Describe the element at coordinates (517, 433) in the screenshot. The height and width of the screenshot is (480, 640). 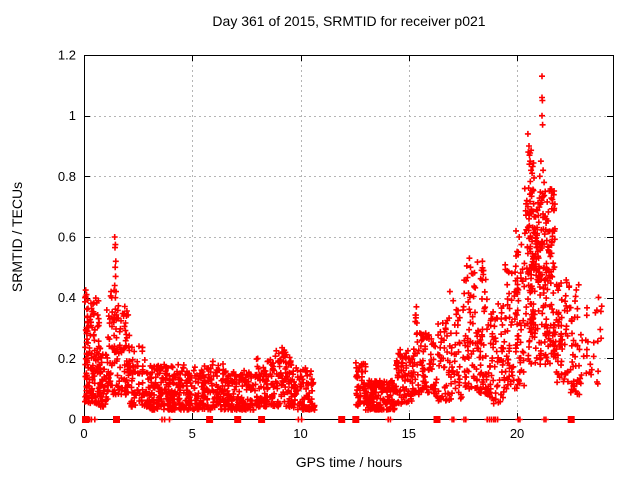
I see `x-tick-label: 20` at that location.